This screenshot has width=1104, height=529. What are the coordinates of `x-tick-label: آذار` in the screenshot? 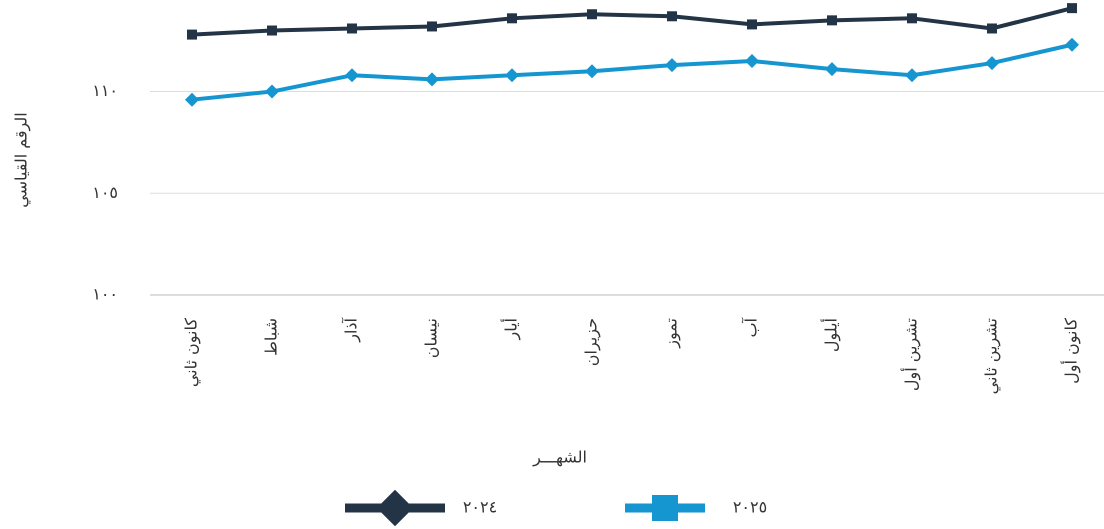 It's located at (352, 329).